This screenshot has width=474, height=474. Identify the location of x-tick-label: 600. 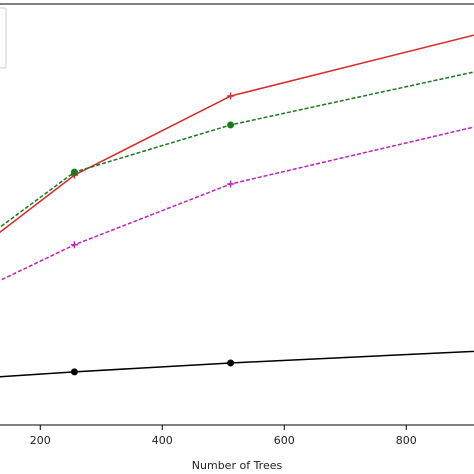
(284, 440).